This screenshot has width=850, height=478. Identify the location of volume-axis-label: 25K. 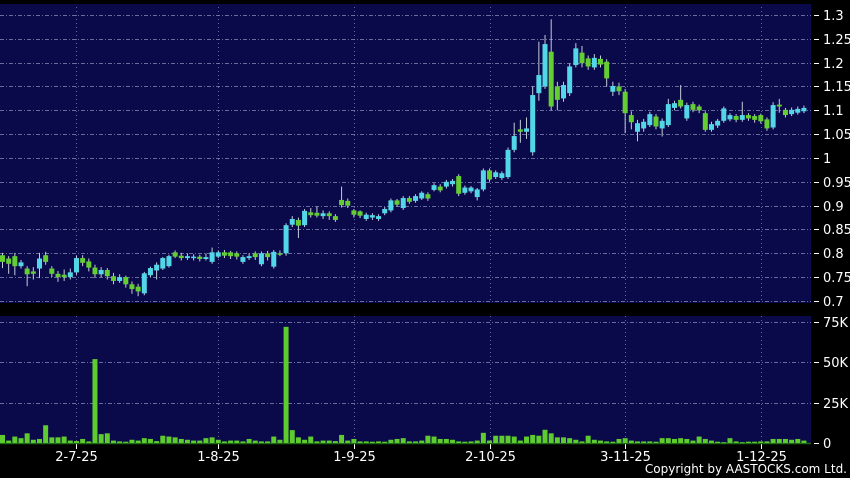
(836, 404).